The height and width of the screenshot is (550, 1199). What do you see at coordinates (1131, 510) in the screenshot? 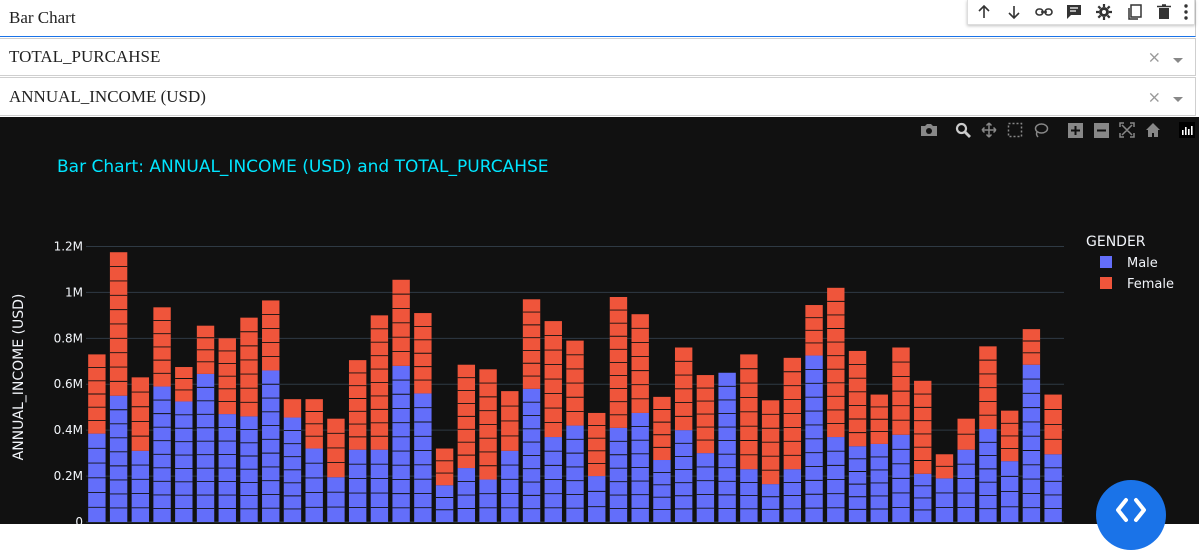
I see `code-icon` at bounding box center [1131, 510].